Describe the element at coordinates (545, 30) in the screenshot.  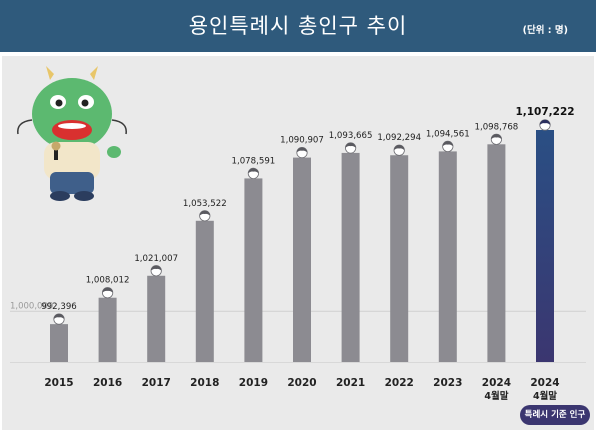
I see `unit-label: (단위 : 명)` at that location.